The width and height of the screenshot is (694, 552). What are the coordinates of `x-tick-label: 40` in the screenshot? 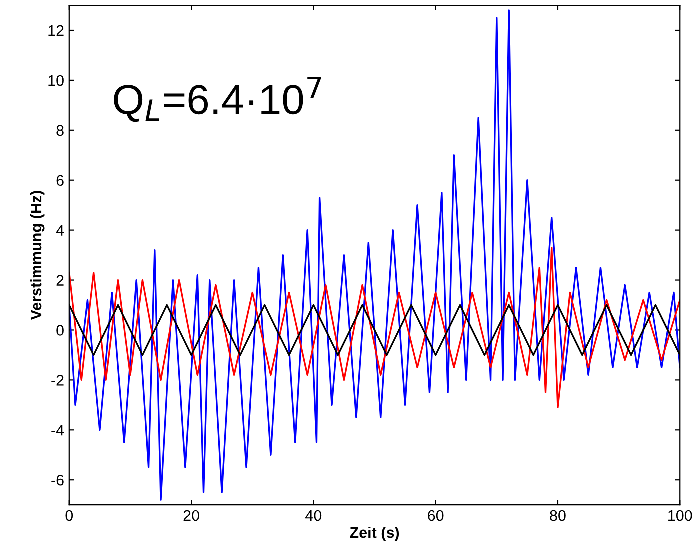 It's located at (314, 516).